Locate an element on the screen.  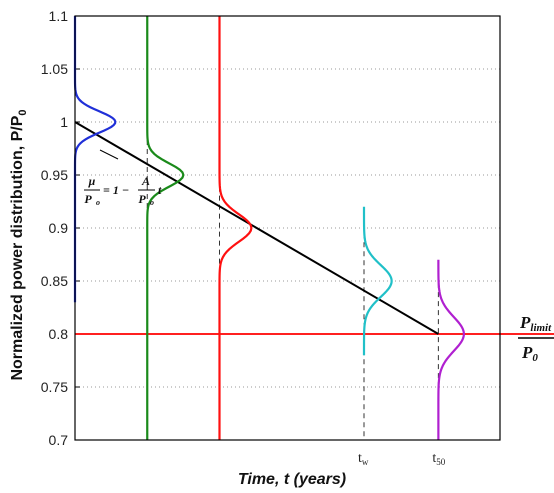
y-tick-label: 1.05 is located at coordinates (54, 69).